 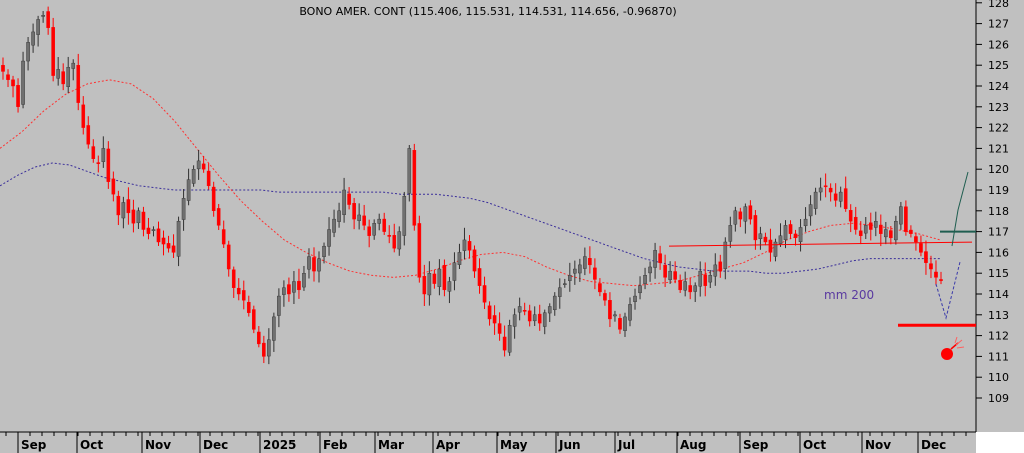 I want to click on y-tick-label: 124, so click(x=998, y=86).